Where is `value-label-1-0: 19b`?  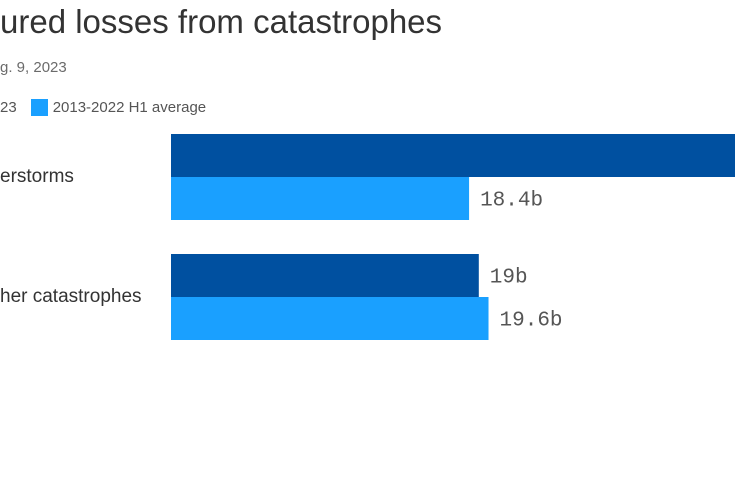 value-label-1-0: 19b is located at coordinates (509, 278).